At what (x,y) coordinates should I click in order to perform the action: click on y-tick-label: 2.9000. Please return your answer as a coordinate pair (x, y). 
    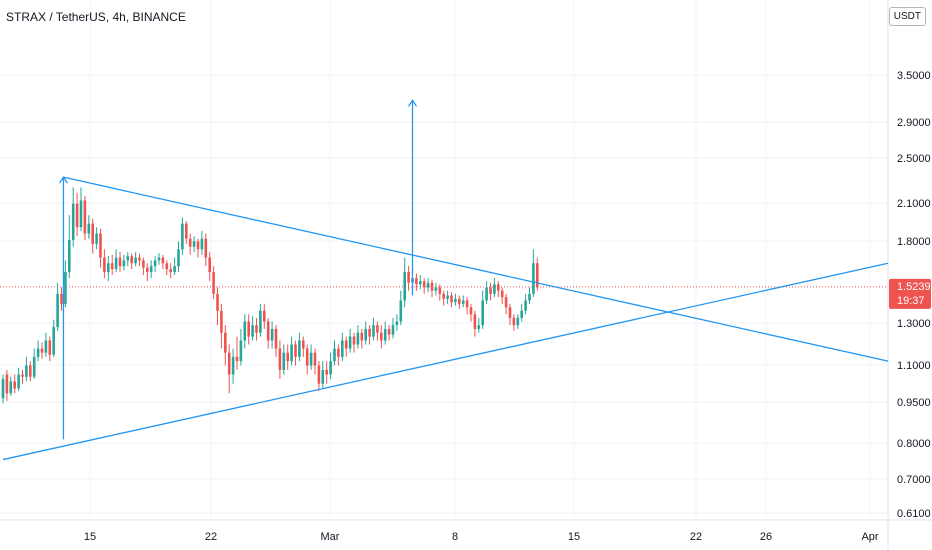
    Looking at the image, I should click on (914, 123).